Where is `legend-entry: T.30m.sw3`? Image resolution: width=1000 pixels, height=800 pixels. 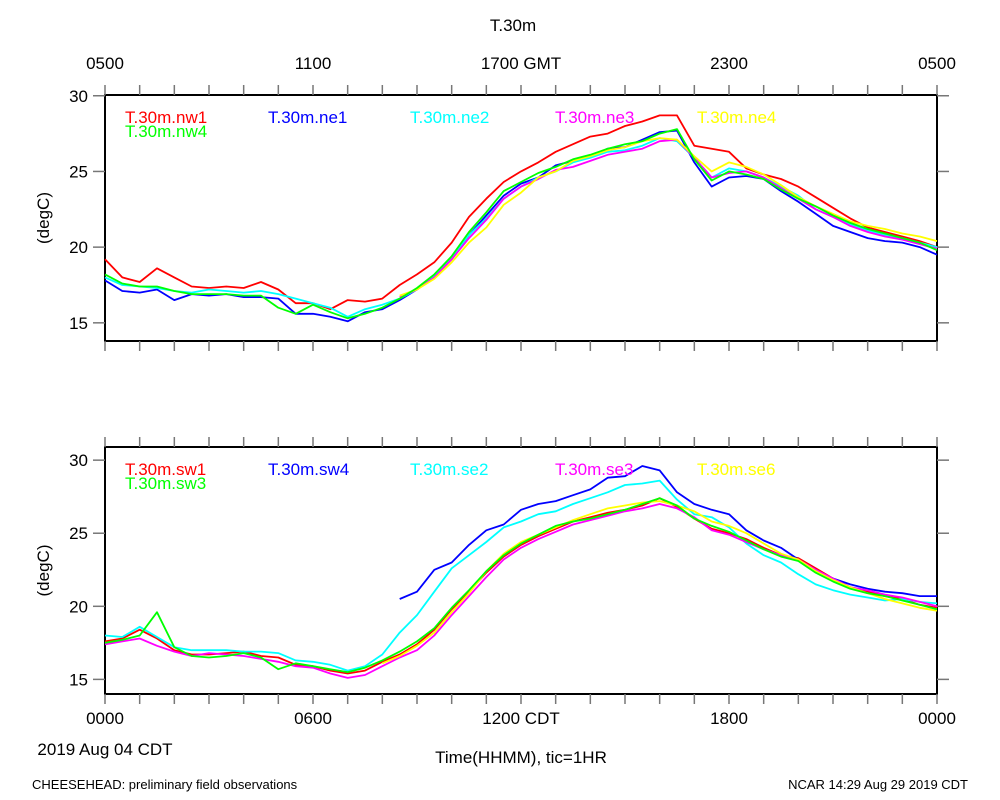 legend-entry: T.30m.sw3 is located at coordinates (165, 483).